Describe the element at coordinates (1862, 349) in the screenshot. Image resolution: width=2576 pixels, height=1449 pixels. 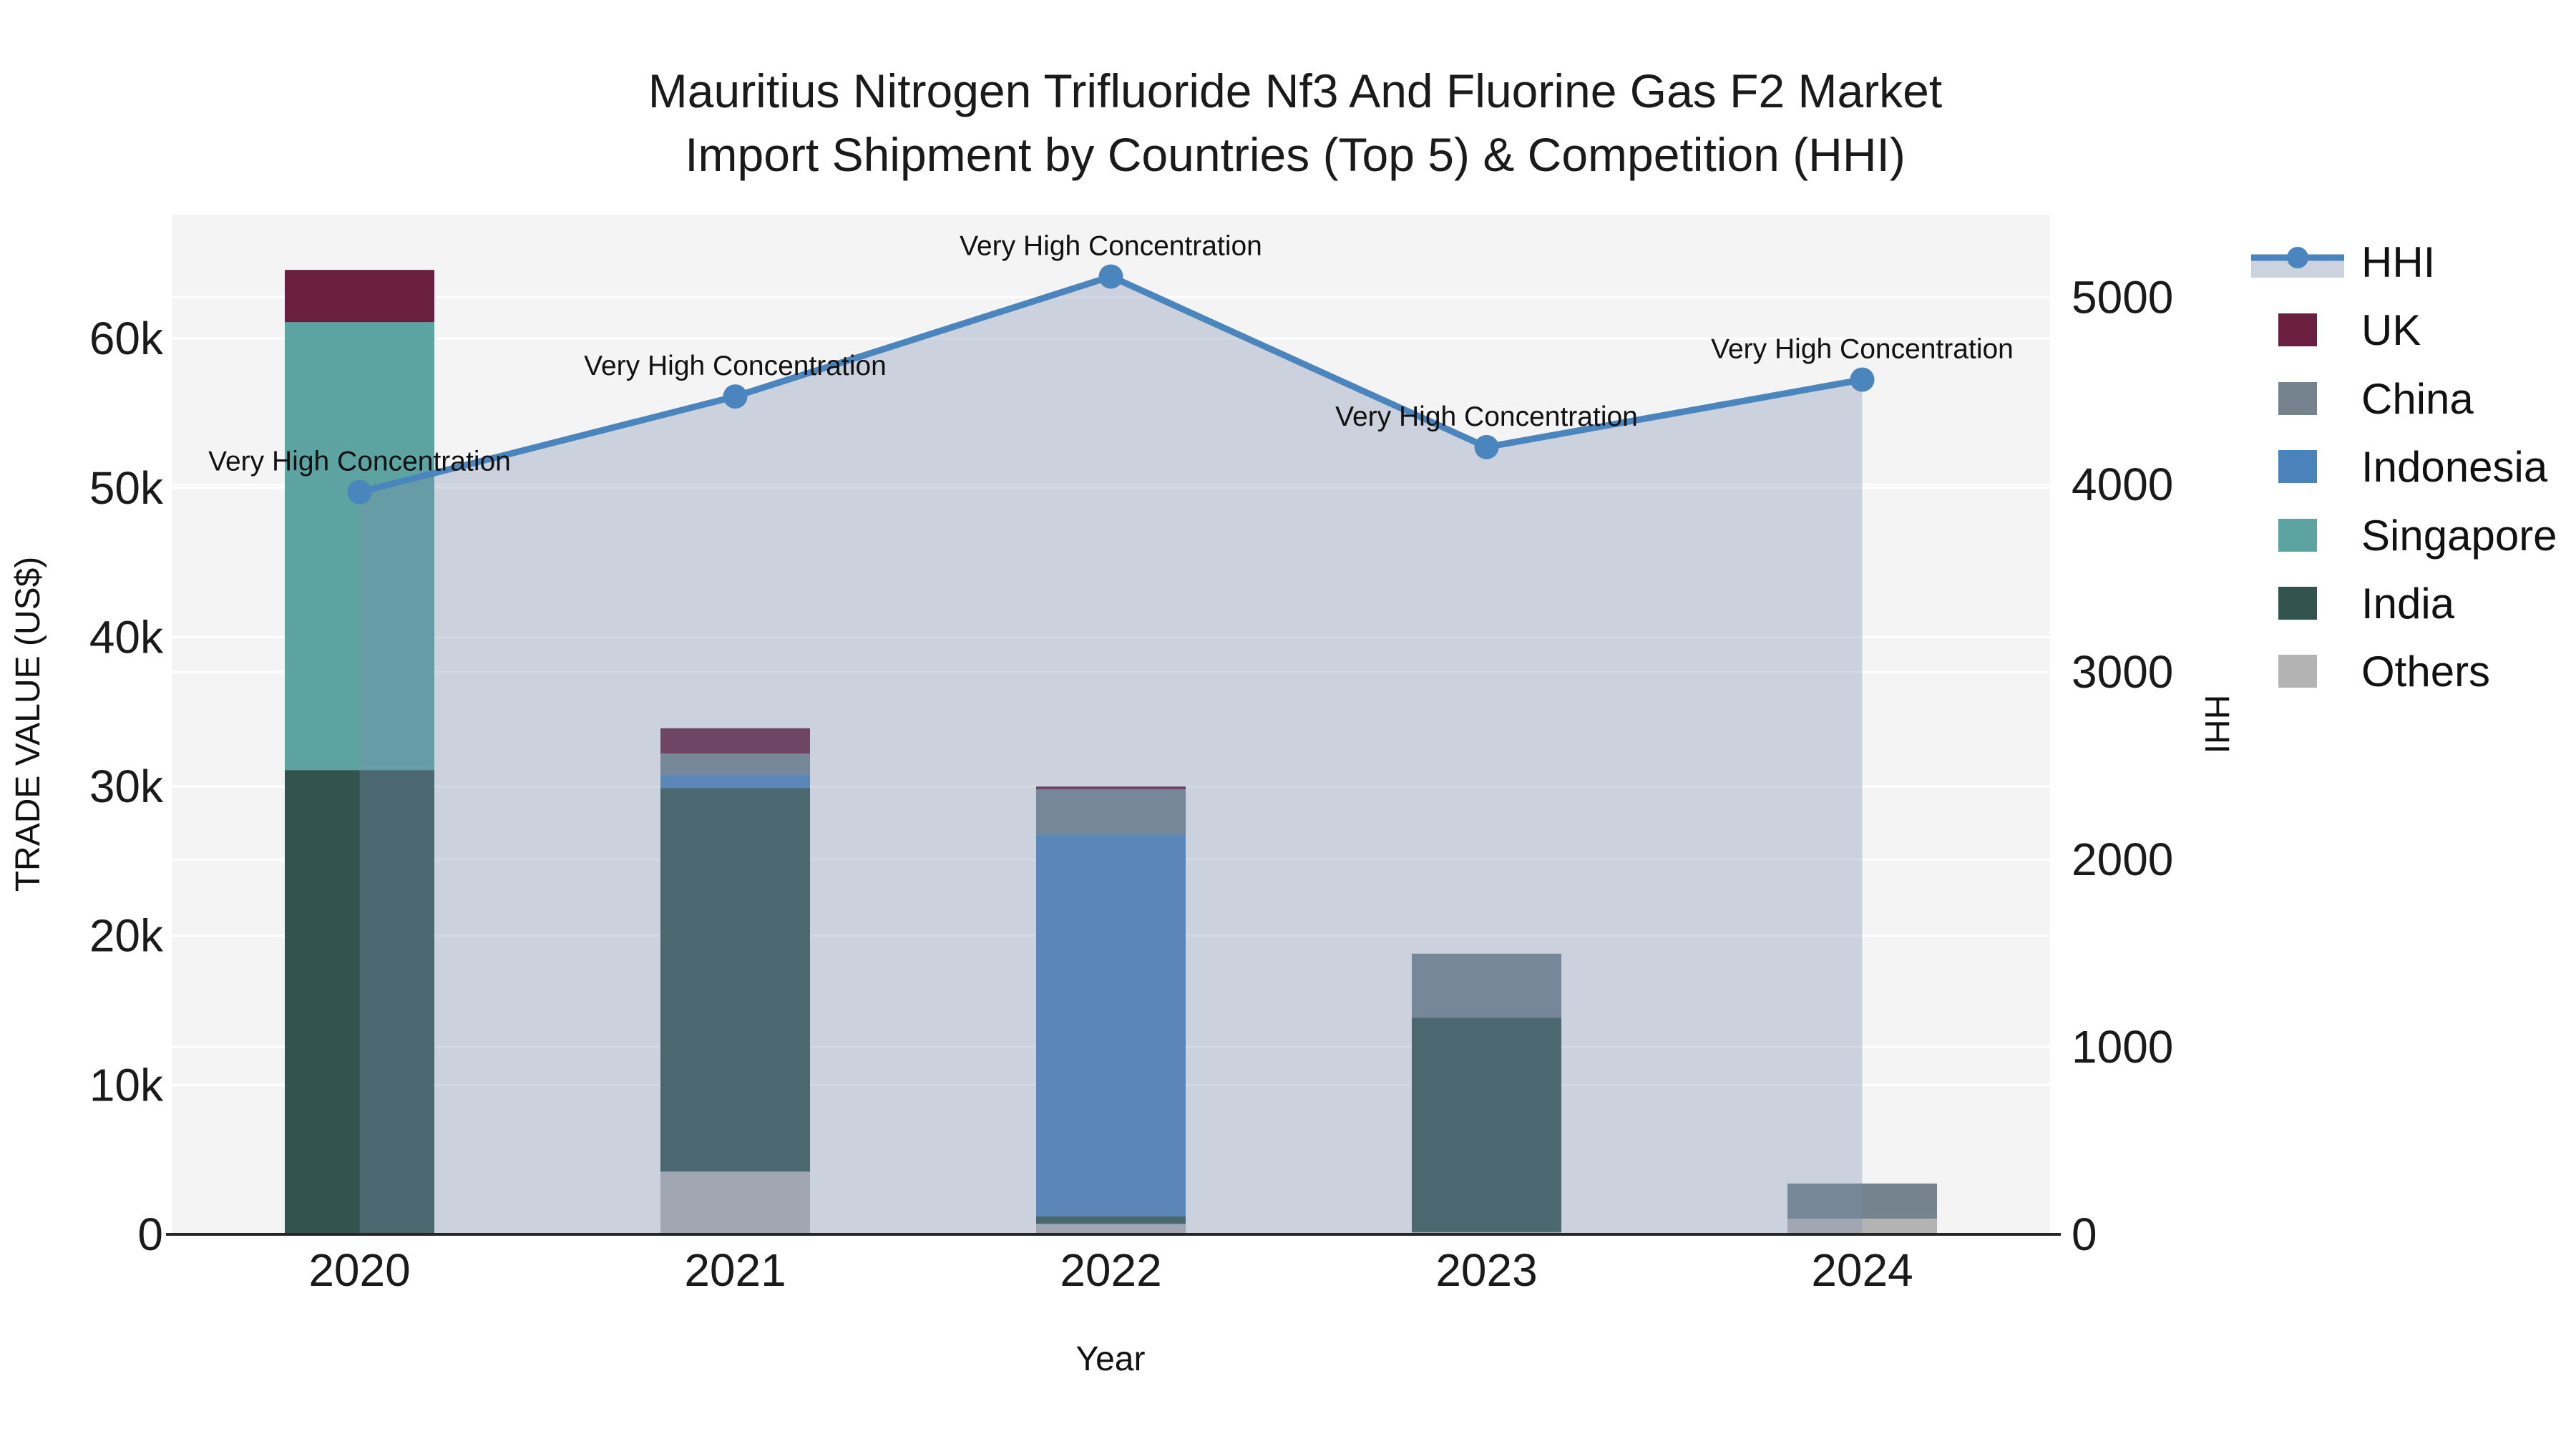
I see `annotation-2024: Very High Concentration` at that location.